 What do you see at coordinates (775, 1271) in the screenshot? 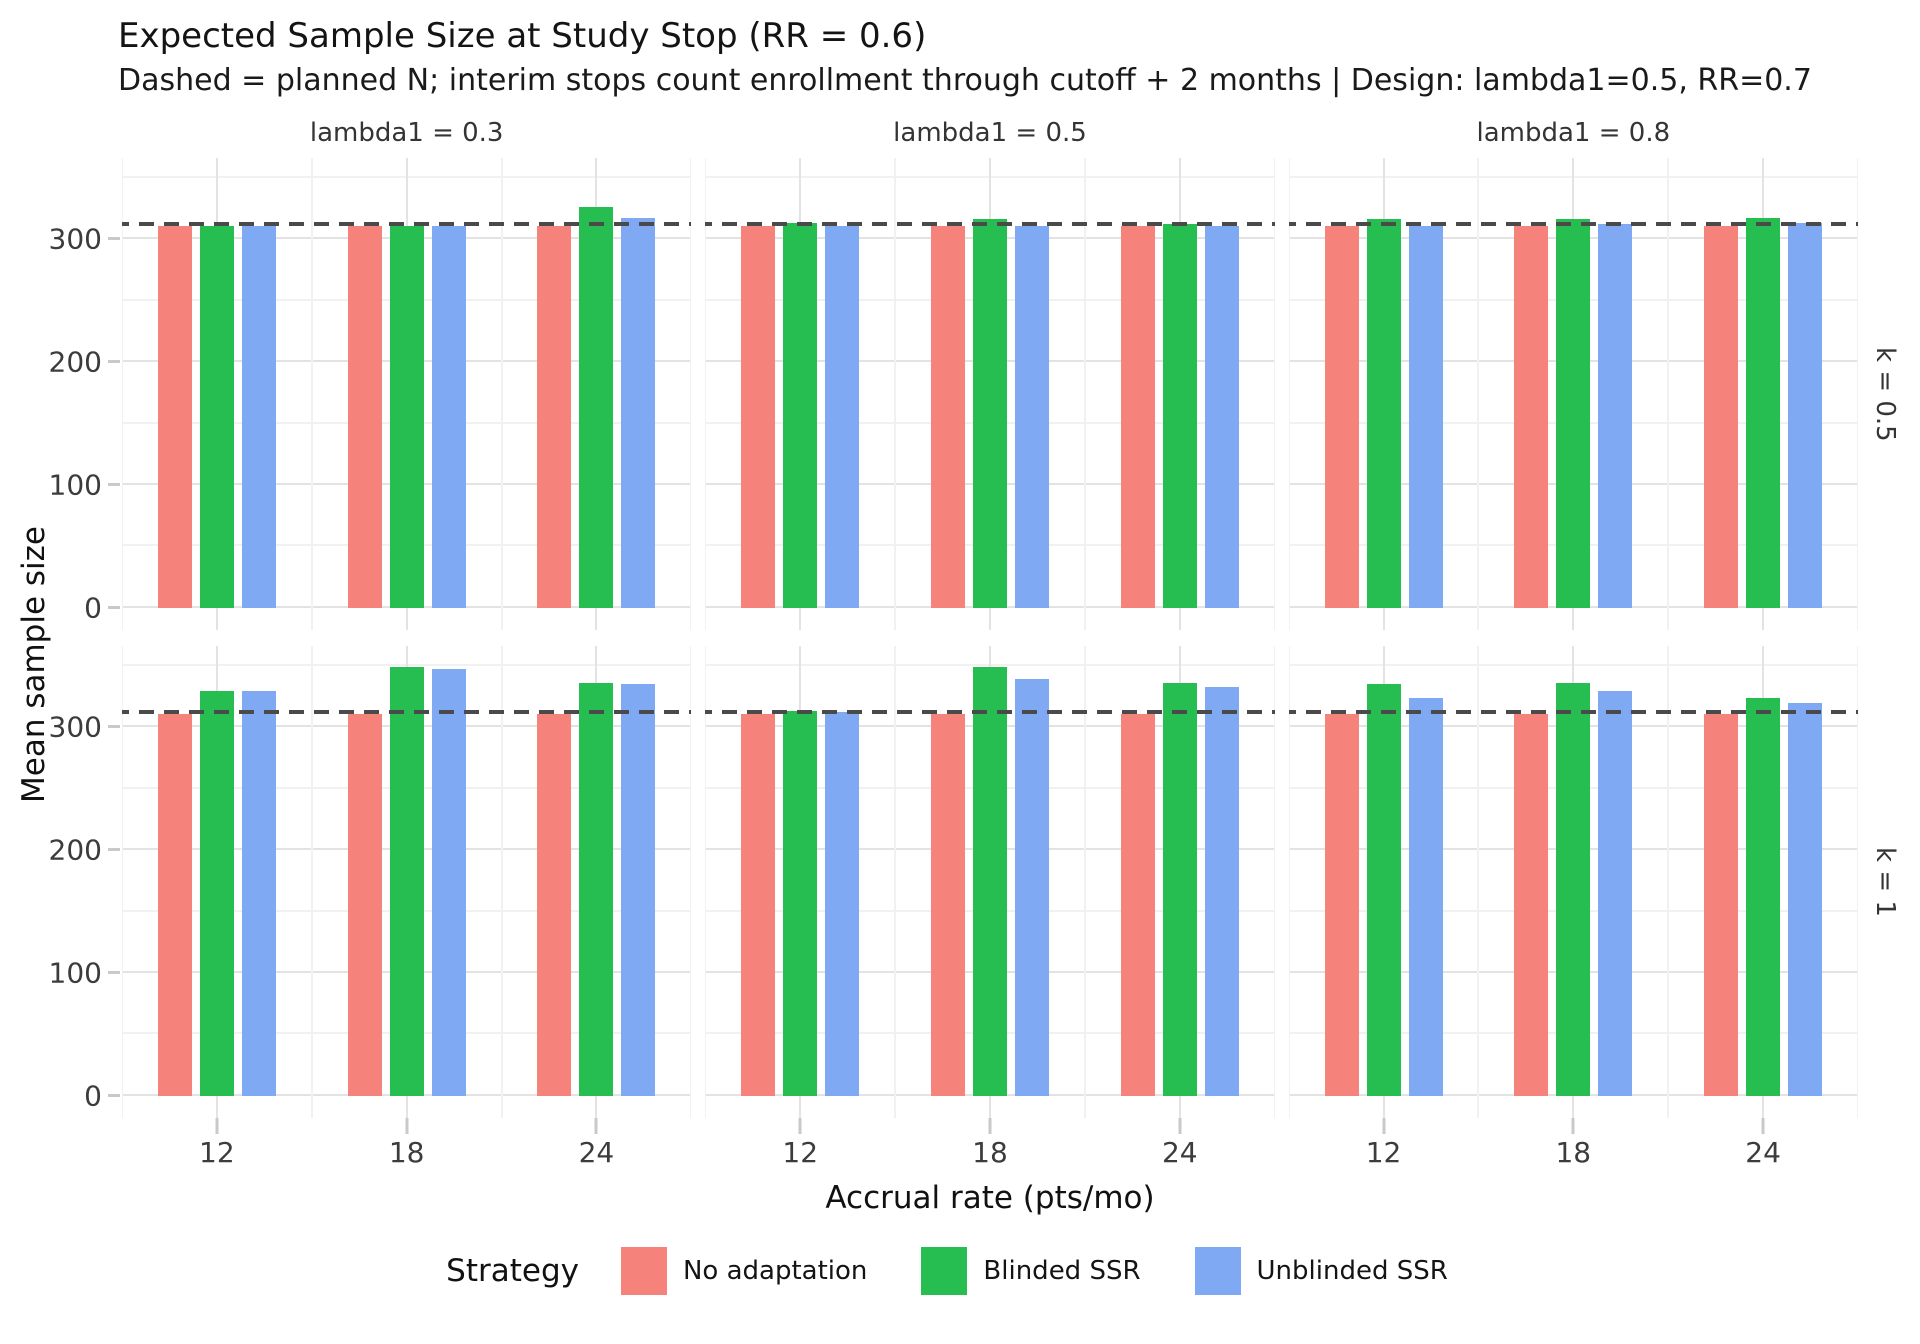
I see `legend-label-no-adaptation: No adaptation` at bounding box center [775, 1271].